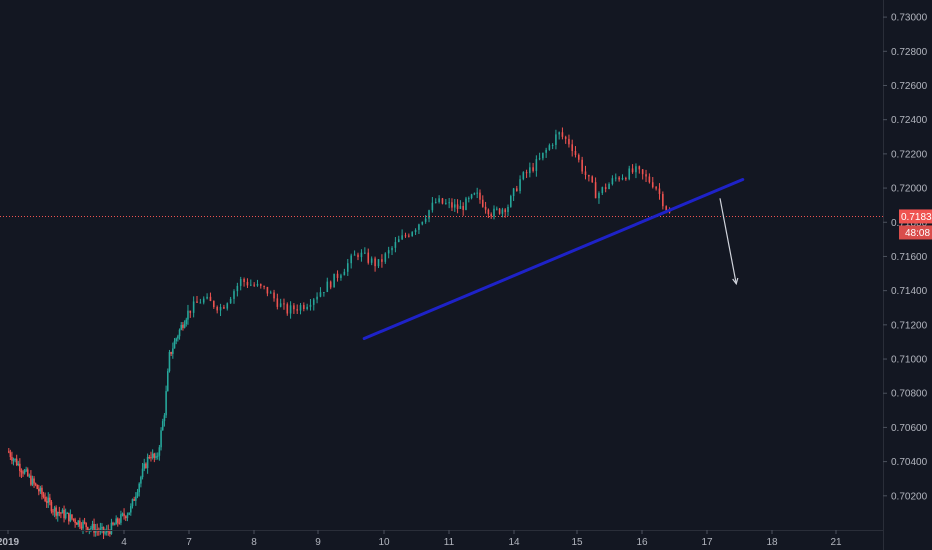 This screenshot has height=550, width=932. I want to click on price-tick-label: 0.70400, so click(909, 462).